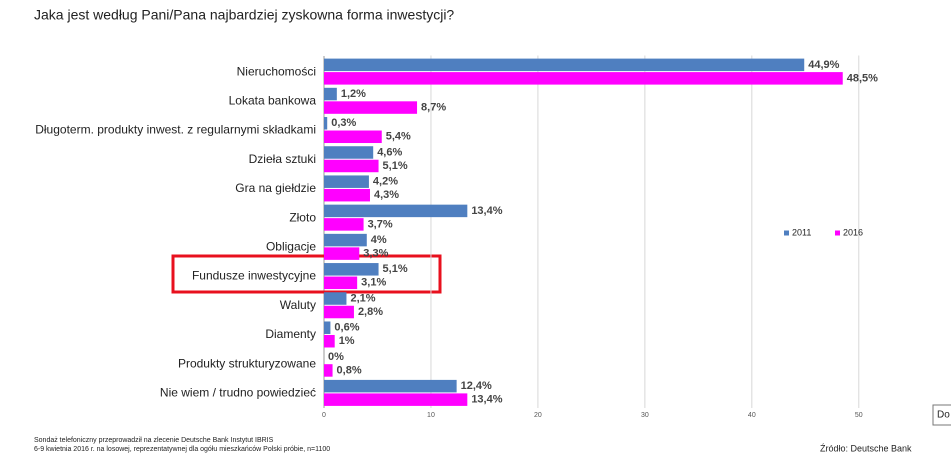 This screenshot has height=469, width=951. I want to click on value-label: 1,2%, so click(353, 94).